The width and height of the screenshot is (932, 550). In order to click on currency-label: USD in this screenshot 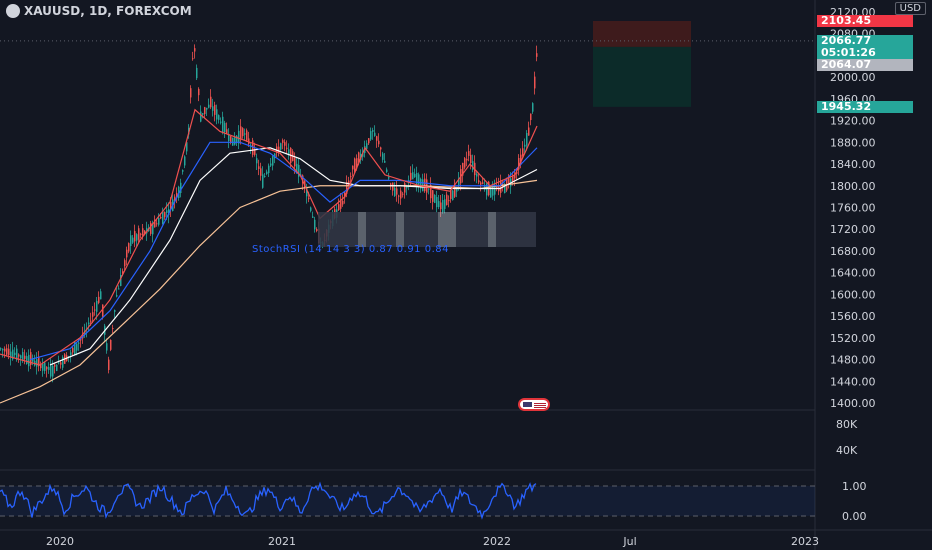, I will do `click(910, 8)`.